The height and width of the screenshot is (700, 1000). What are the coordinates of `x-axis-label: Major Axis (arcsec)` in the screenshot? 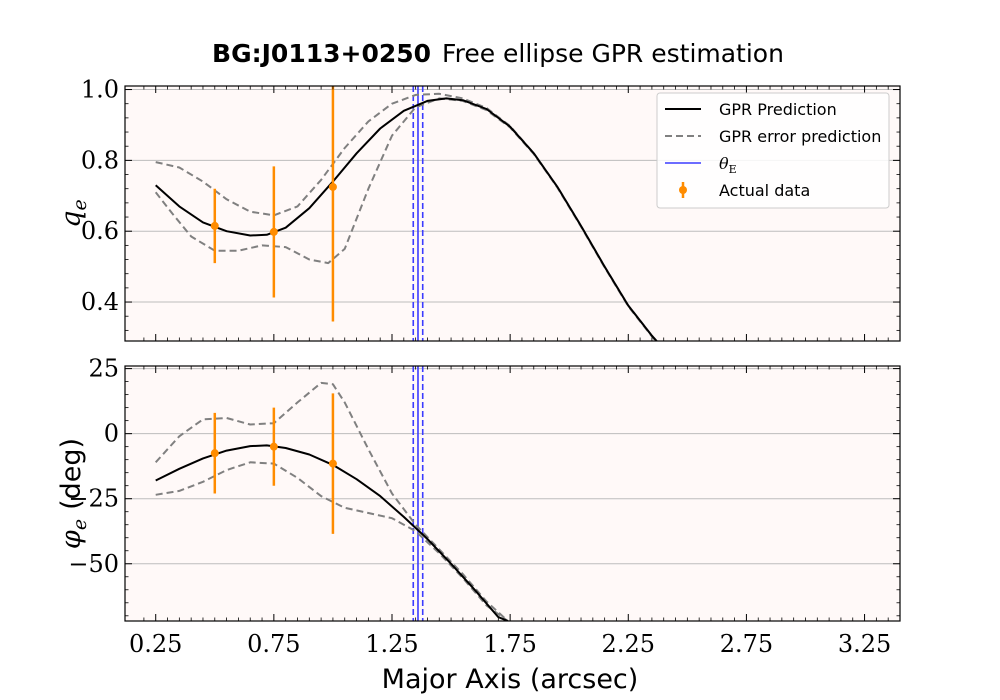 It's located at (510, 679).